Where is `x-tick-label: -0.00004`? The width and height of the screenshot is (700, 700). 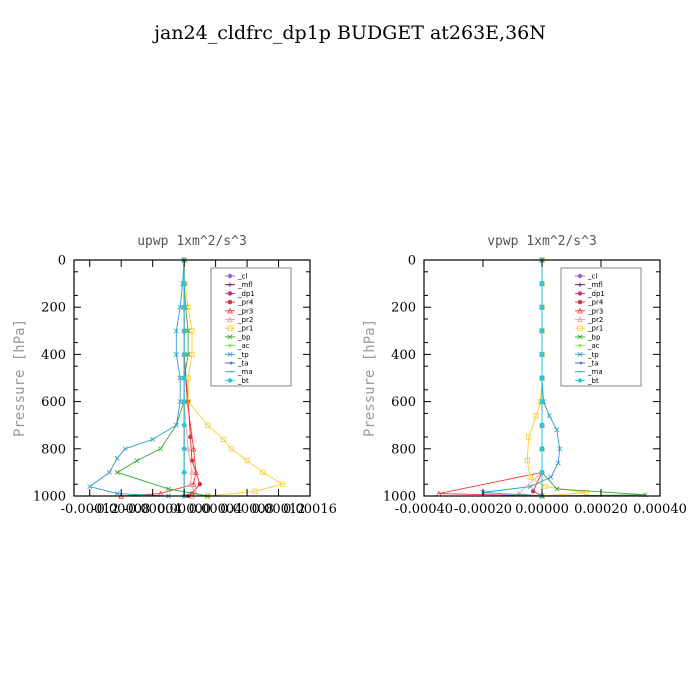 x-tick-label: -0.00004 is located at coordinates (153, 509).